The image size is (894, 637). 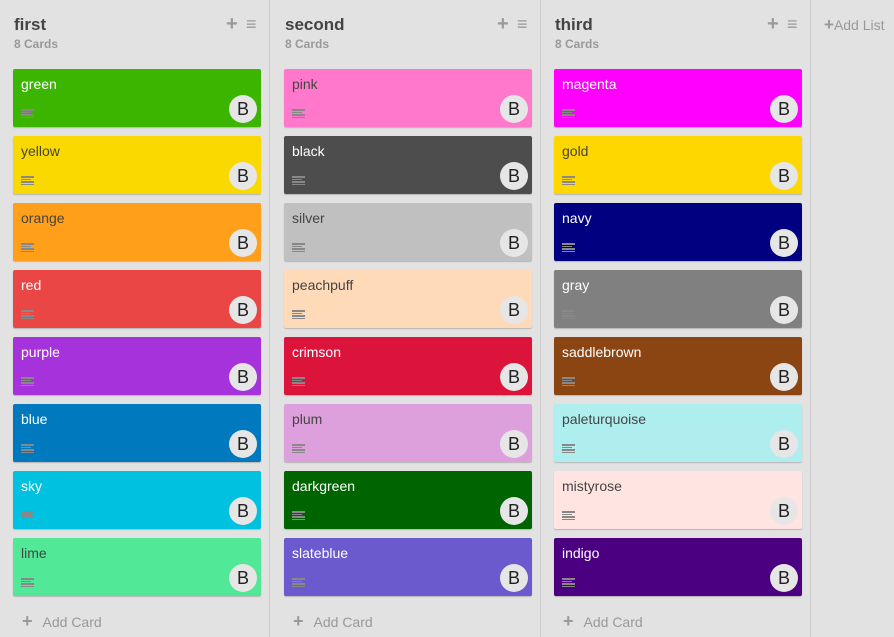 I want to click on card-title: crimson, so click(x=317, y=352).